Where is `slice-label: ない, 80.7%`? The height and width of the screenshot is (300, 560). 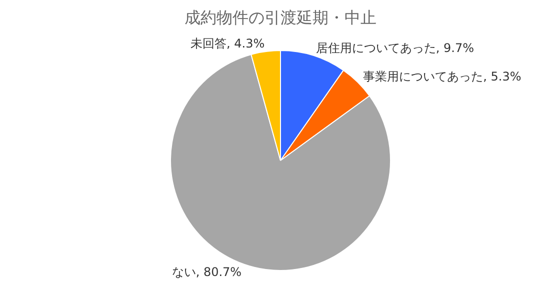
slice-label: ない, 80.7% is located at coordinates (207, 271).